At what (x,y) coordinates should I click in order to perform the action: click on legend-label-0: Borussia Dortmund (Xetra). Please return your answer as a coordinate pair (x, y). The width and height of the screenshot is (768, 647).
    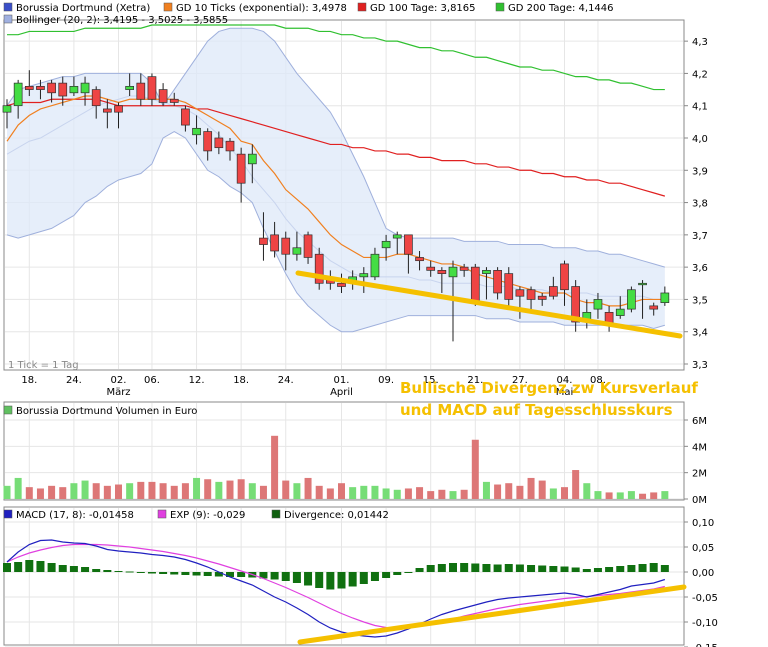
    Looking at the image, I should click on (83, 8).